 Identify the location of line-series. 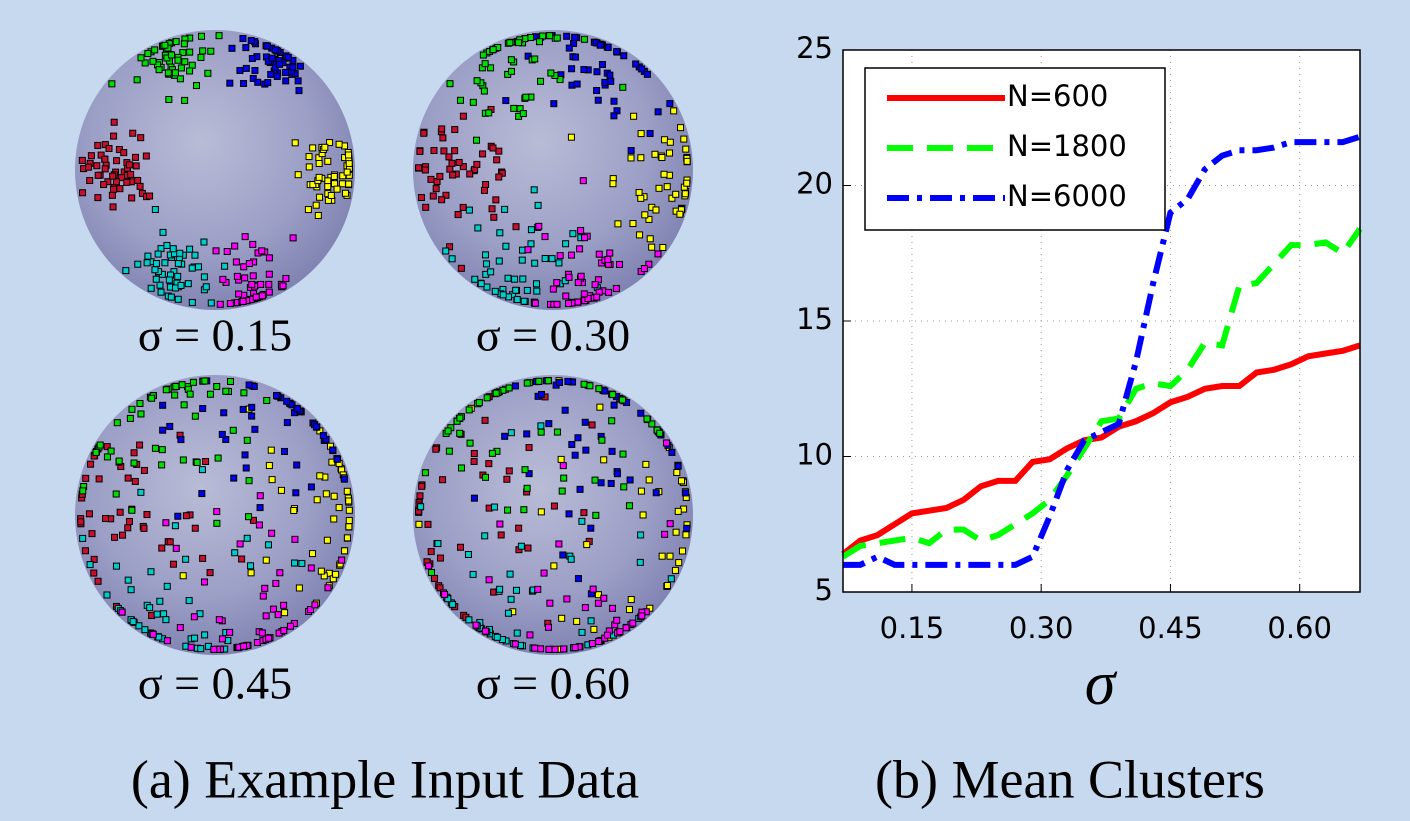
(1101, 449).